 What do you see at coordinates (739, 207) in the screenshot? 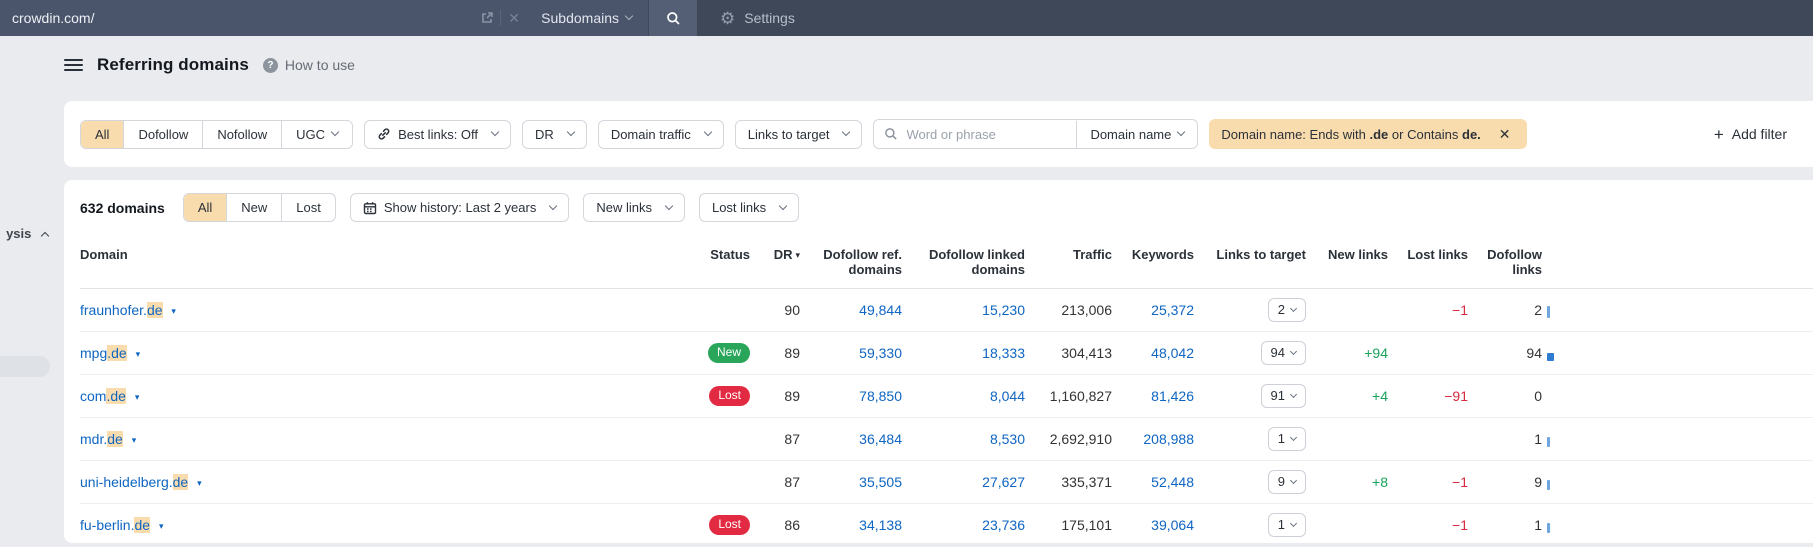
I see `lost-links-label: Lost links` at bounding box center [739, 207].